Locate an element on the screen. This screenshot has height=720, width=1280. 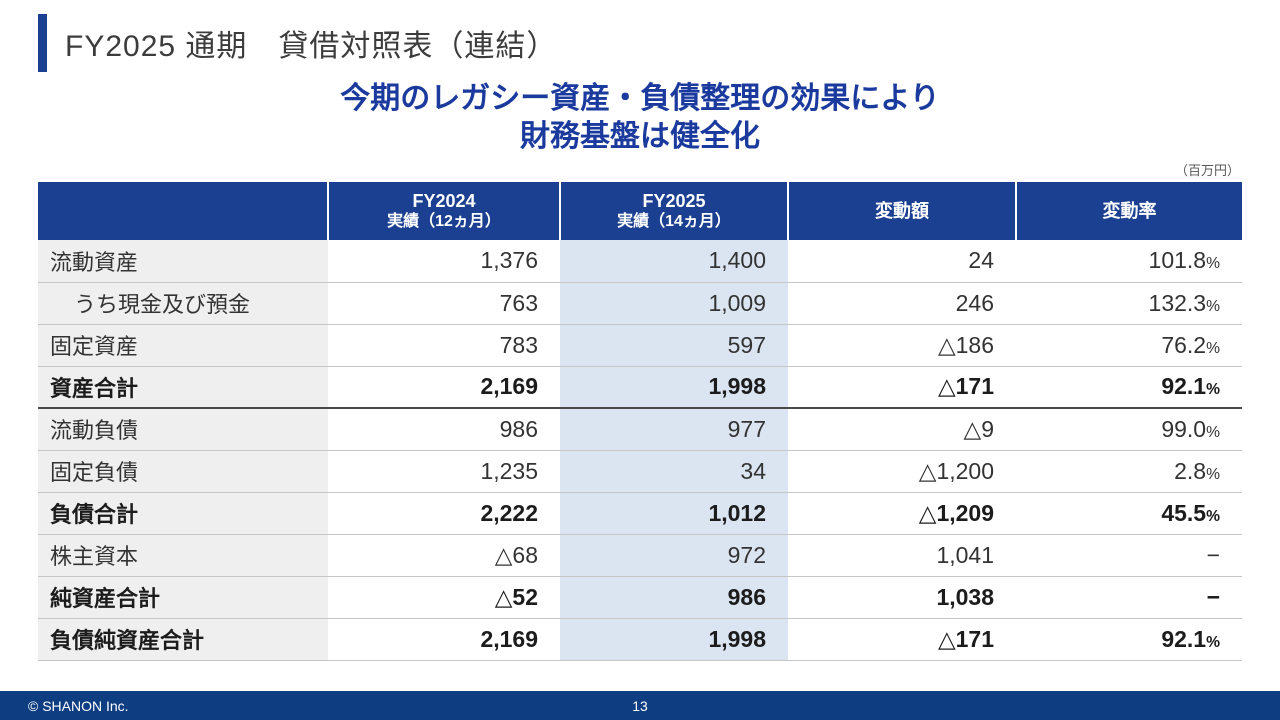
footer-bar: 13 © SHANON Inc. is located at coordinates (640, 705).